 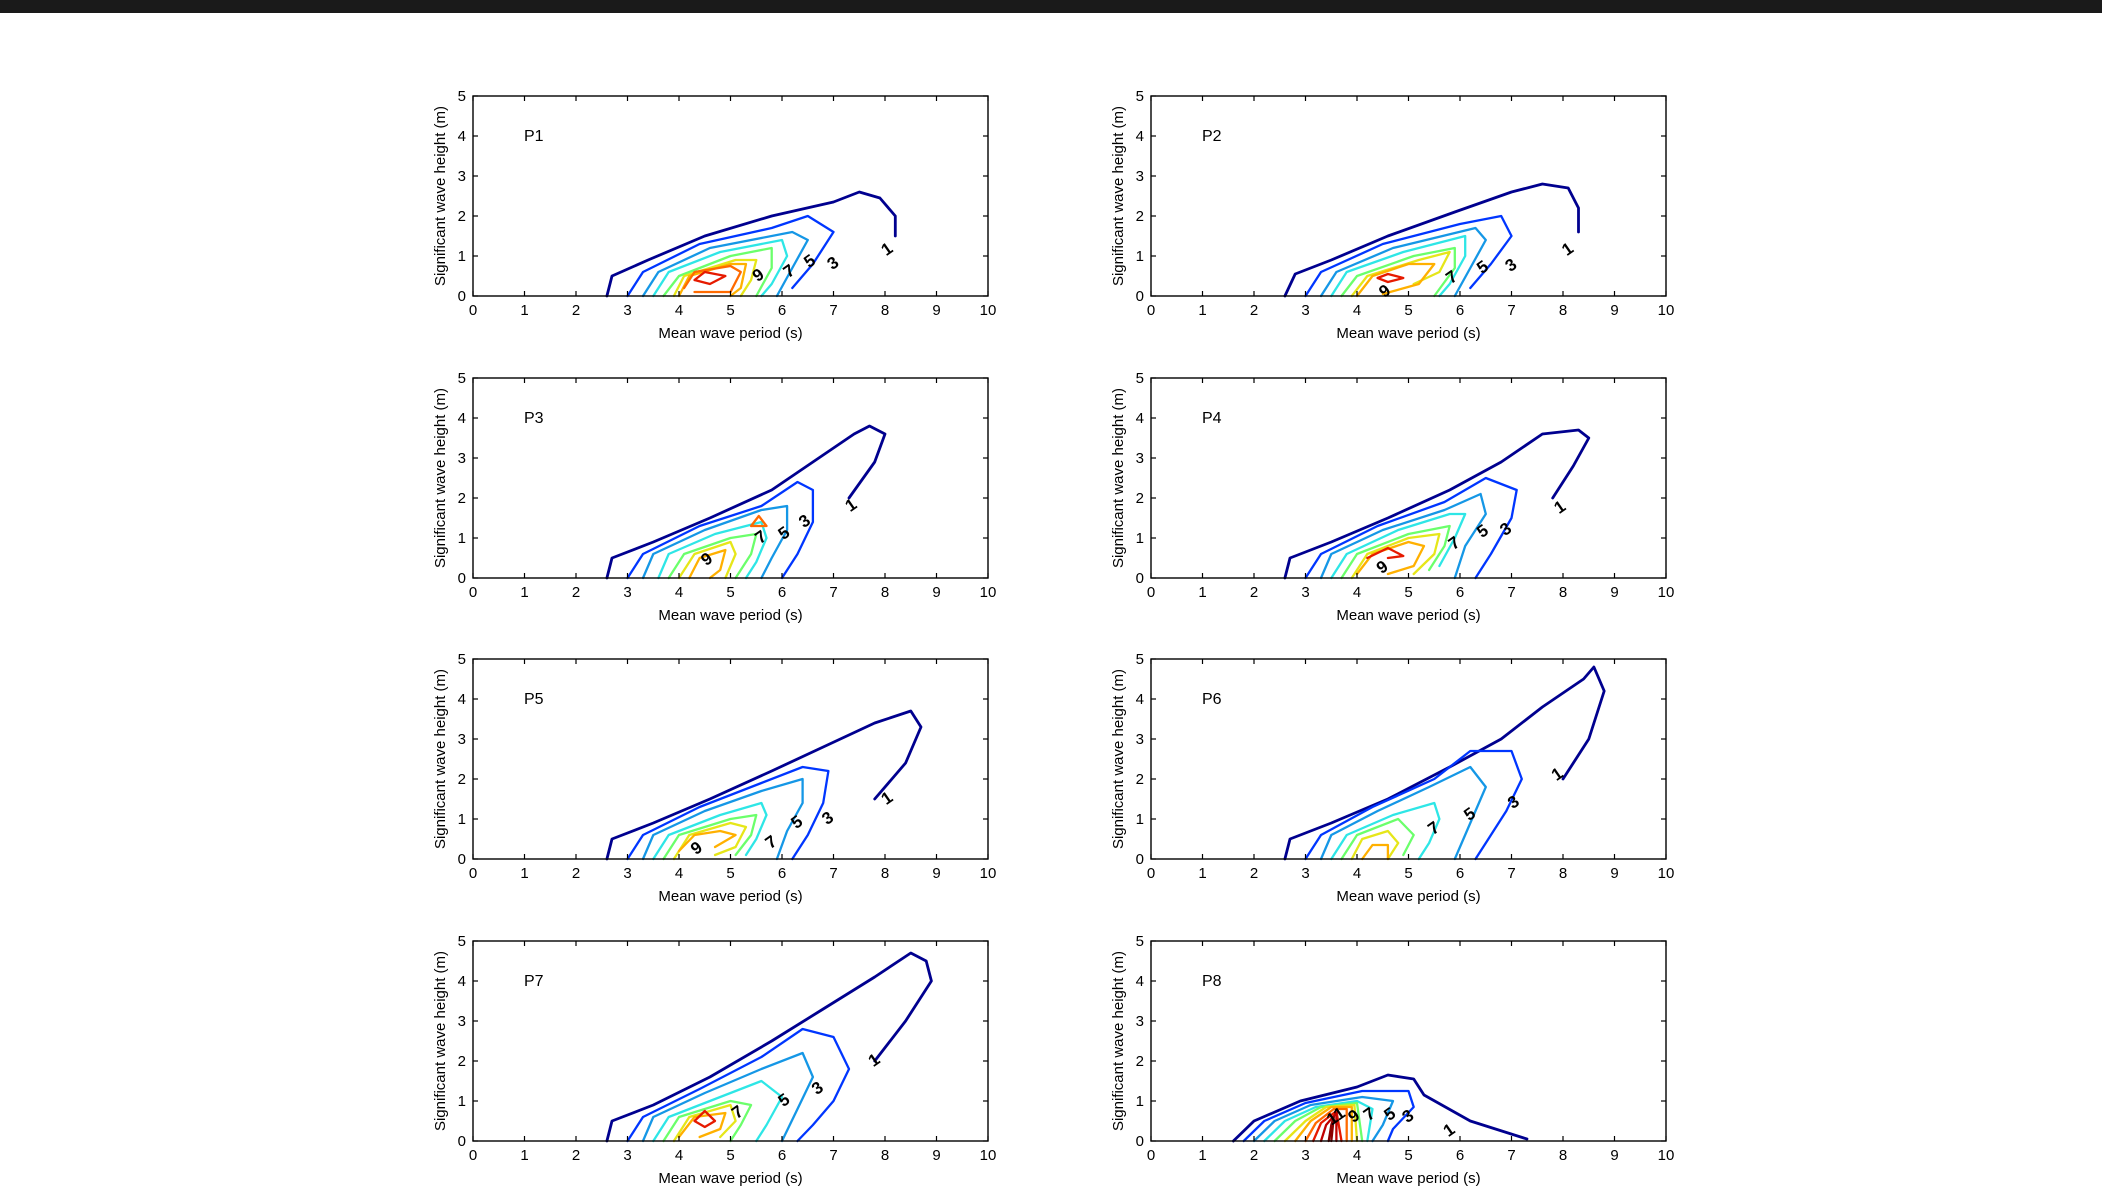 What do you see at coordinates (706, 559) in the screenshot?
I see `contour-label: 9` at bounding box center [706, 559].